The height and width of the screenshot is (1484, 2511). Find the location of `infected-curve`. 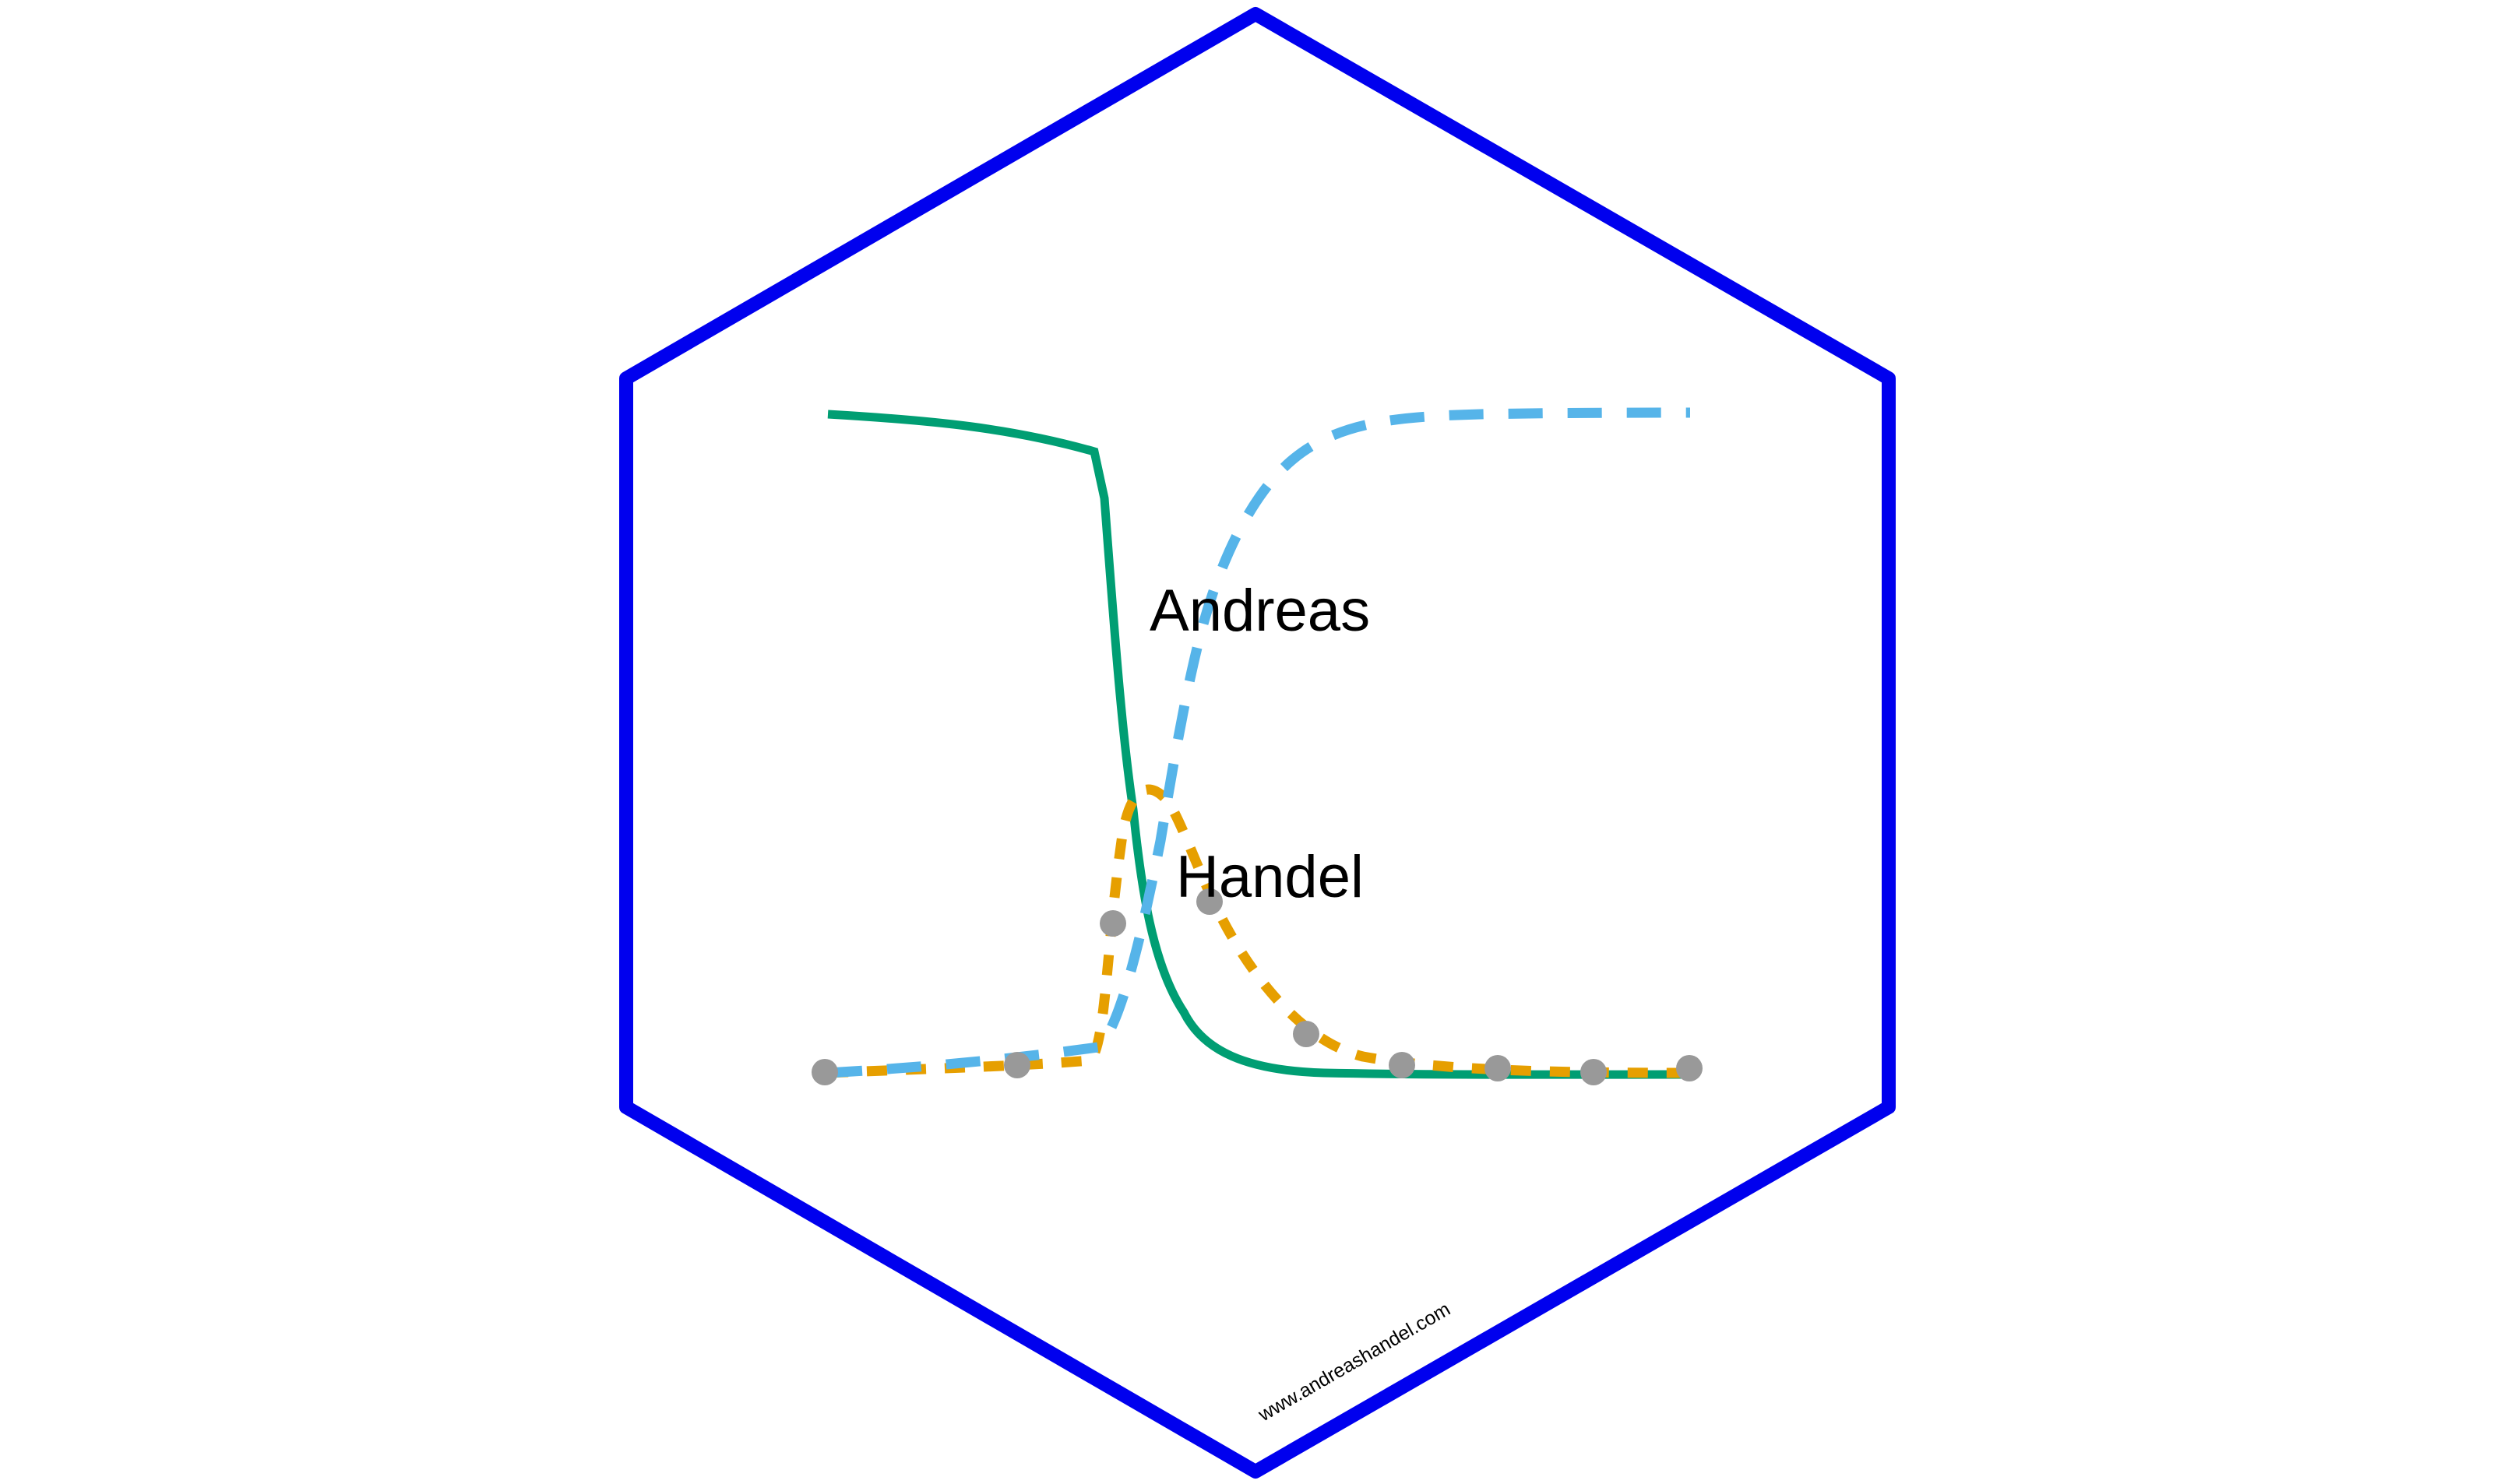

infected-curve is located at coordinates (1259, 931).